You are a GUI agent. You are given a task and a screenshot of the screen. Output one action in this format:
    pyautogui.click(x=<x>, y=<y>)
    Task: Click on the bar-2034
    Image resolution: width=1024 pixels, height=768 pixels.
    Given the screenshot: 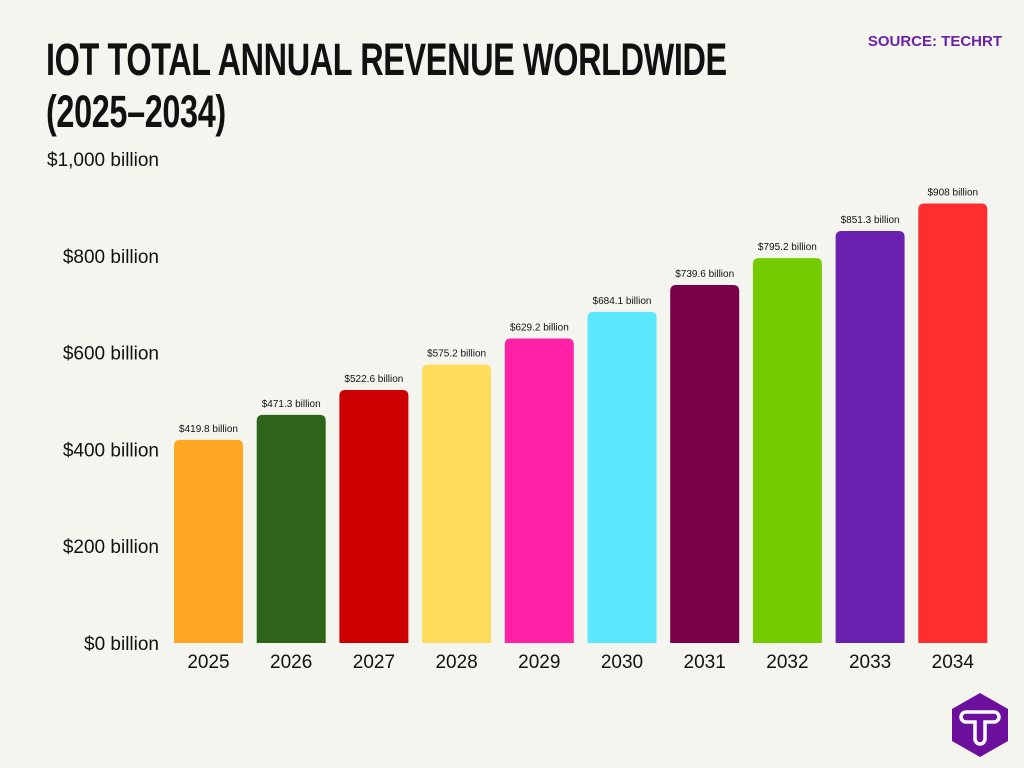 What is the action you would take?
    pyautogui.click(x=953, y=423)
    